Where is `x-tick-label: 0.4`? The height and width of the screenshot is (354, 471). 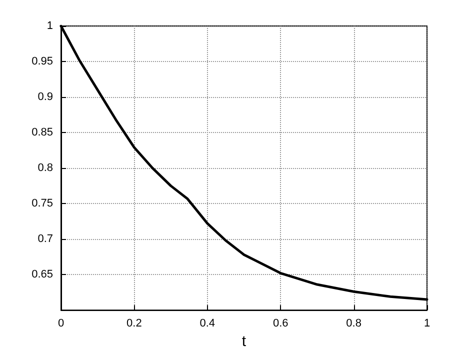
x-tick-label: 0.4 is located at coordinates (208, 324).